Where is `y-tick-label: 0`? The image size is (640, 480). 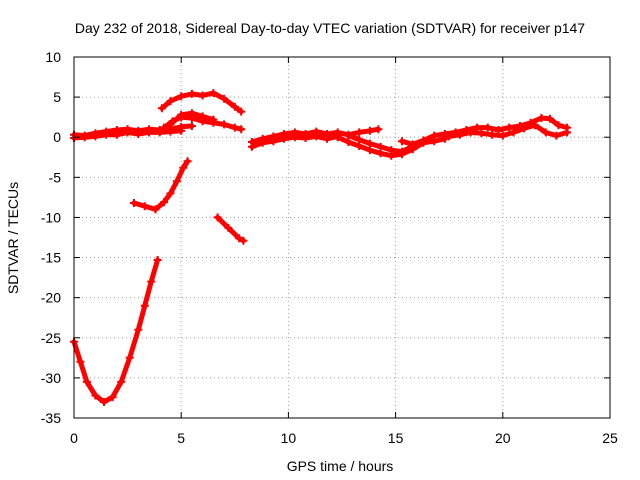
y-tick-label: 0 is located at coordinates (57, 137).